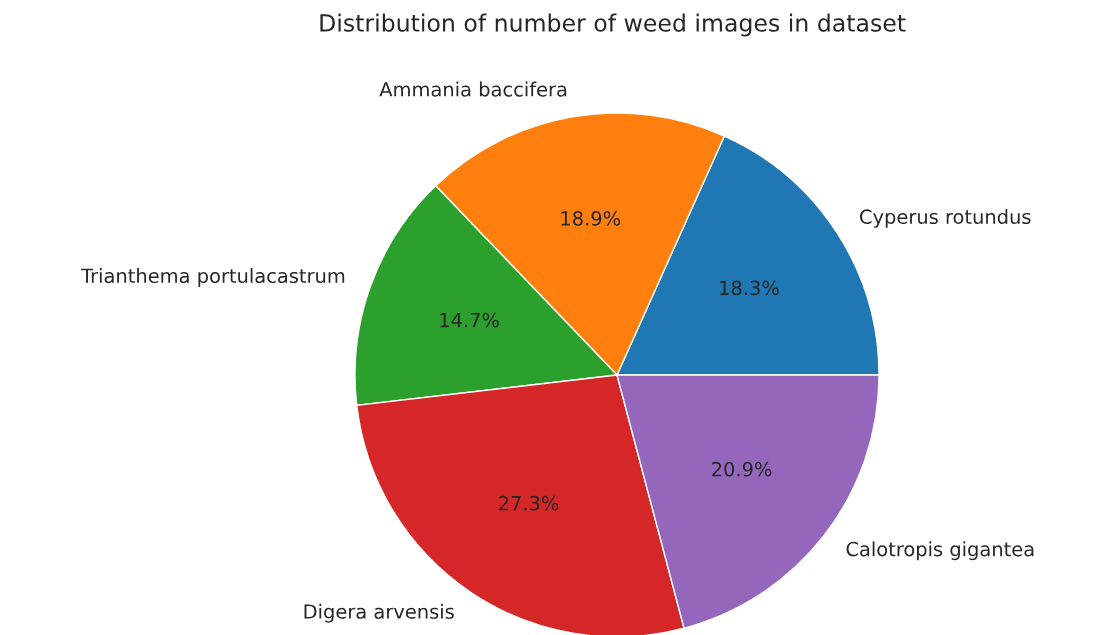 Image resolution: width=1093 pixels, height=635 pixels. What do you see at coordinates (613, 25) in the screenshot?
I see `chart-title: Distribution of number of weed images in dataset` at bounding box center [613, 25].